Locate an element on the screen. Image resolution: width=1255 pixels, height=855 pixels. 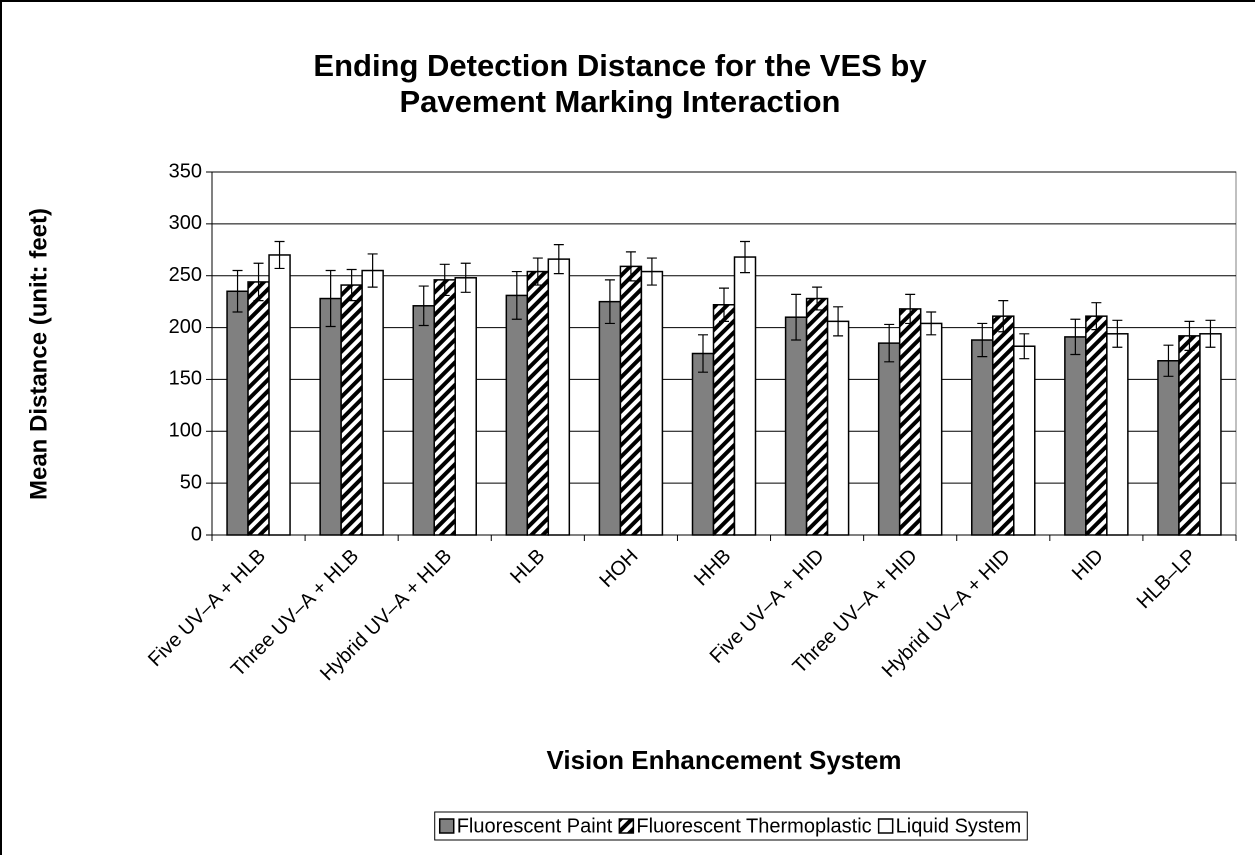
y-tick-label: 350 is located at coordinates (185, 171).